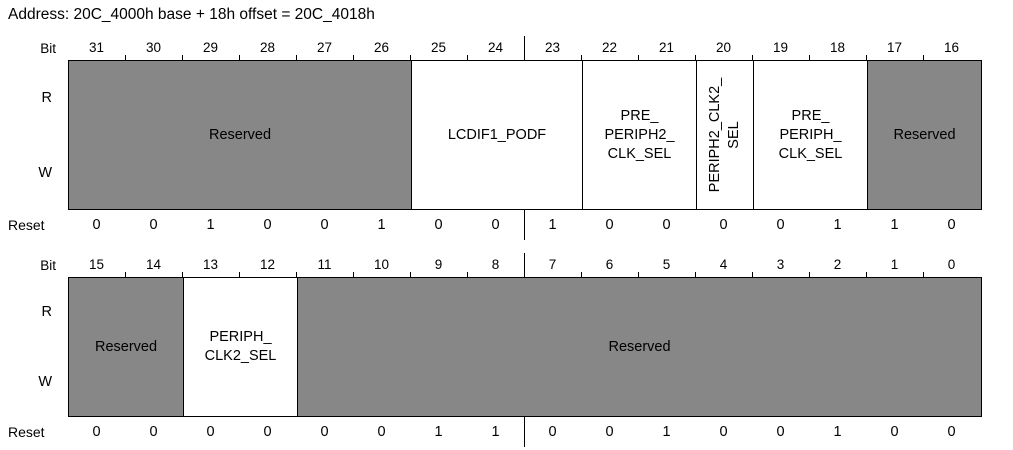  Describe the element at coordinates (951, 264) in the screenshot. I see `bit-number-0: 0` at that location.